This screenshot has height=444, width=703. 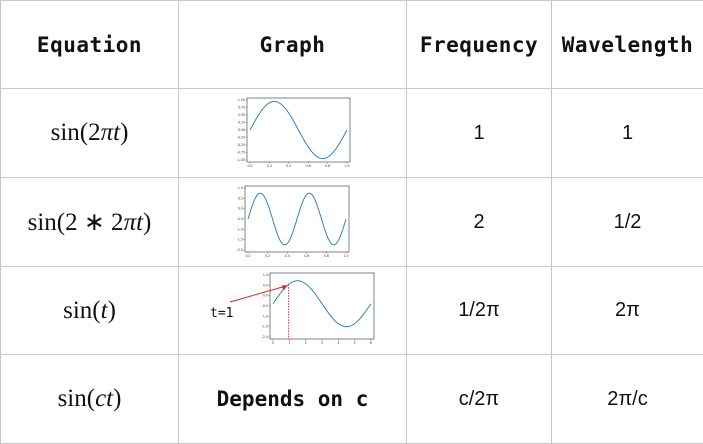 I want to click on equation-cell: sin(2πt), so click(x=90, y=133).